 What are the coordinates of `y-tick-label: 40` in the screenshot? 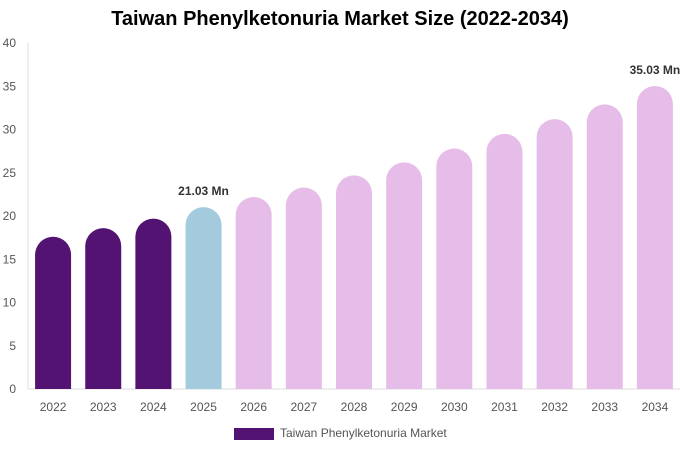 It's located at (10, 43).